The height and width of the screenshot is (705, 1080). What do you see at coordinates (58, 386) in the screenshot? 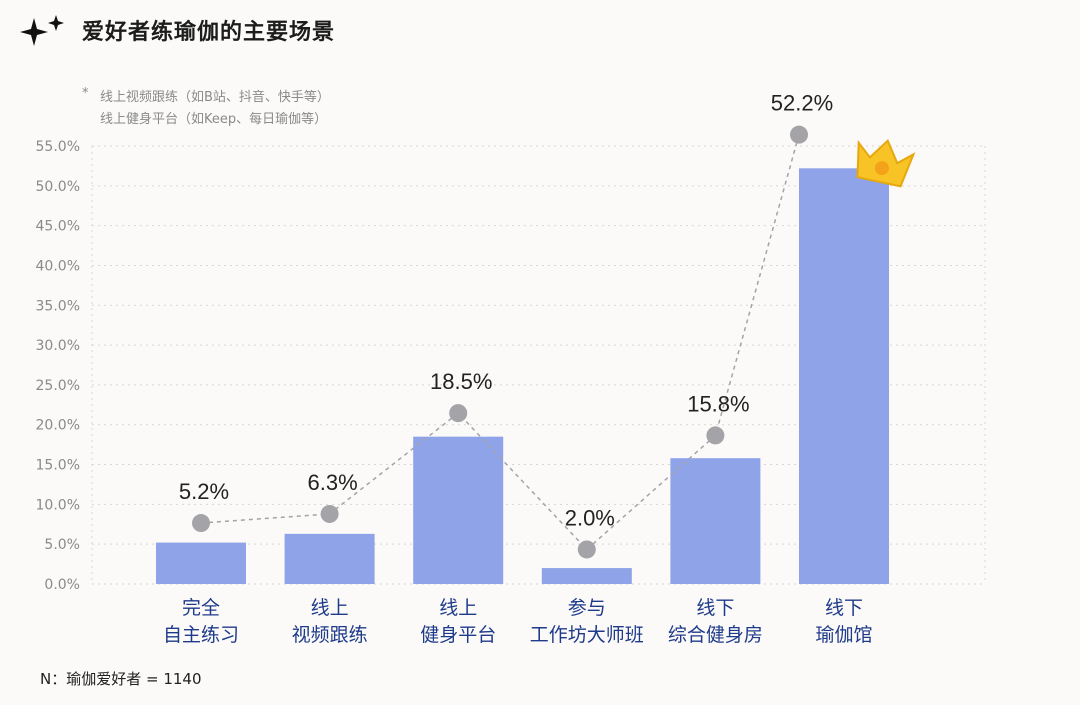
I see `y-tick-label: 25.0%` at bounding box center [58, 386].